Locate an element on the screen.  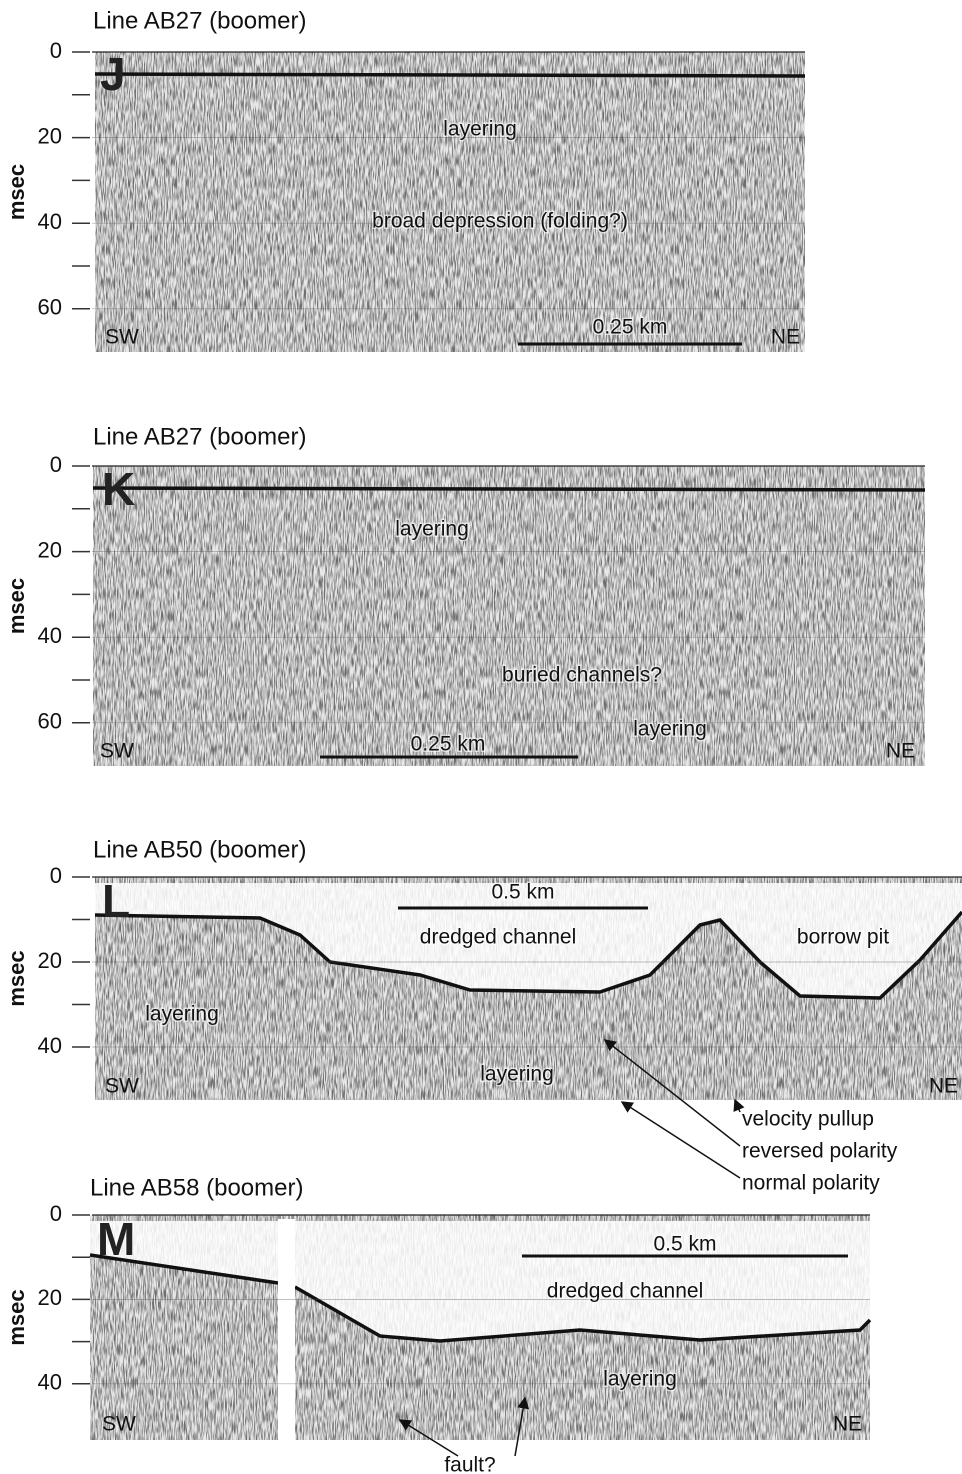
panel-letter: K is located at coordinates (118, 489).